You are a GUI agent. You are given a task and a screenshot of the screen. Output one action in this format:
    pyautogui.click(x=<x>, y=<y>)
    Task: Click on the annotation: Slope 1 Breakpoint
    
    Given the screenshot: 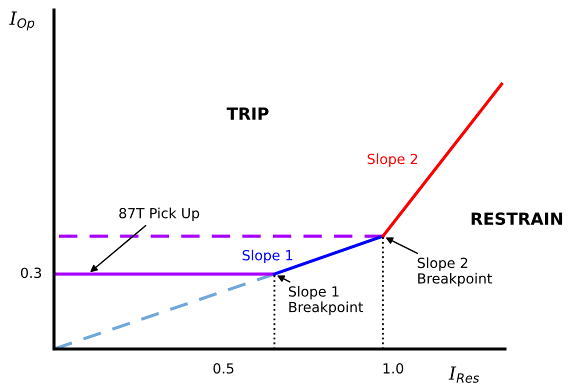 What is the action you would take?
    pyautogui.click(x=326, y=300)
    